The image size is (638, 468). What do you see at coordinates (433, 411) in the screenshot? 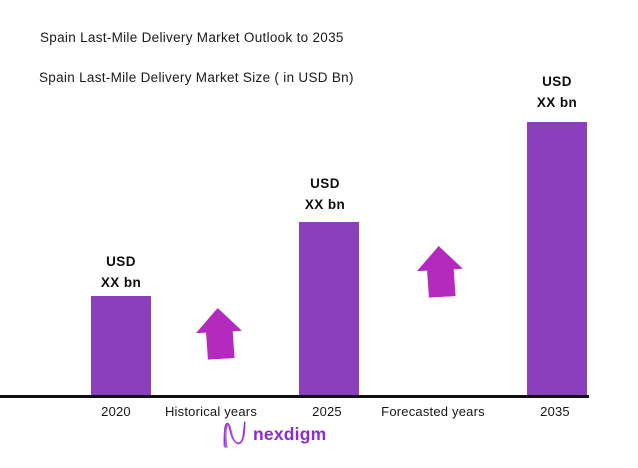
I see `x-label-forecasted-years: Forecasted years` at bounding box center [433, 411].